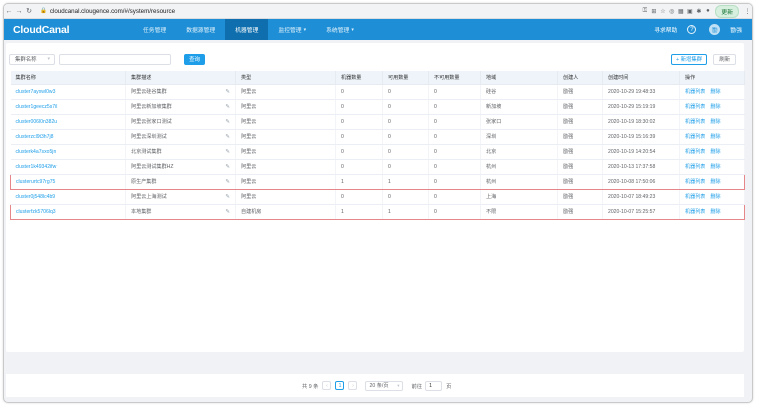 Image resolution: width=760 pixels, height=408 pixels. I want to click on menu-icon: ⋮, so click(747, 11).